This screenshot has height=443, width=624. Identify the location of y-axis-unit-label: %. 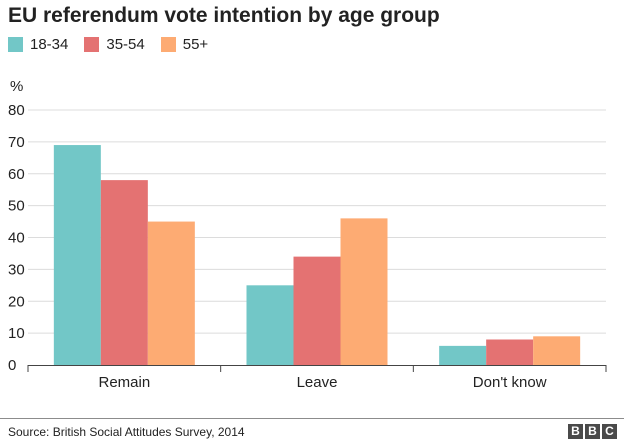
(16, 86).